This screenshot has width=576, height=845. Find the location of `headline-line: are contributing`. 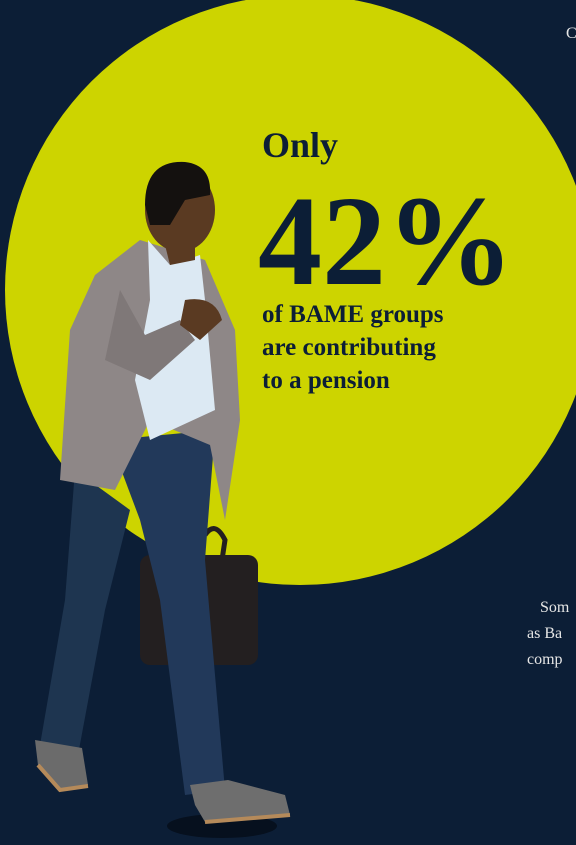

headline-line: are contributing is located at coordinates (349, 347).